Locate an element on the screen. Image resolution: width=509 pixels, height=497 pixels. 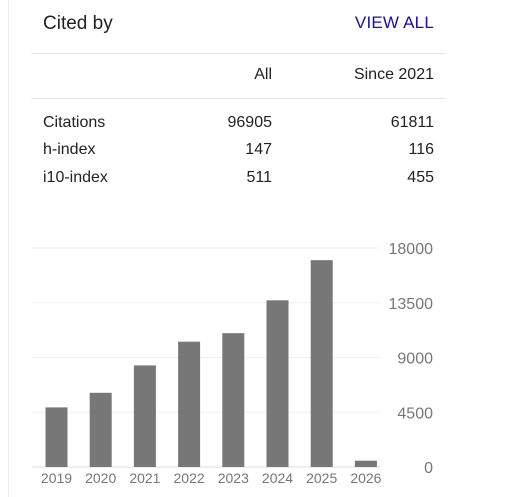
x-tick-label: 2026 is located at coordinates (365, 478).